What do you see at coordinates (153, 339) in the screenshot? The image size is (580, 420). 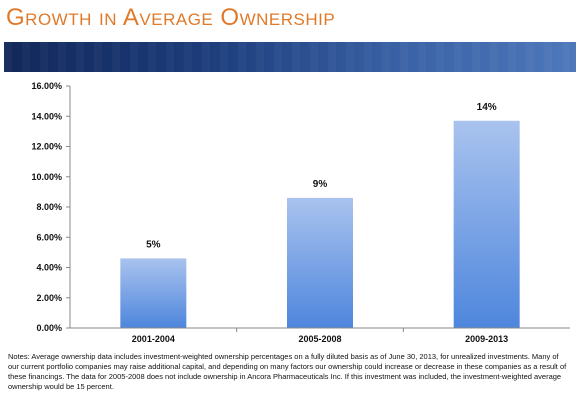 I see `x-tick-label: 2001-2004` at bounding box center [153, 339].